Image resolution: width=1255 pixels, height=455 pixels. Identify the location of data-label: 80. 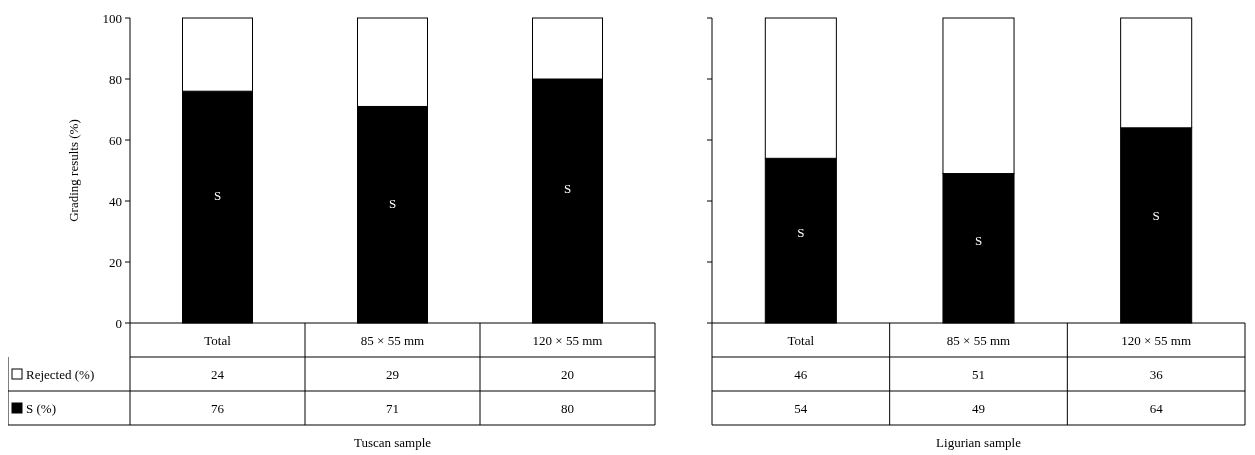
(567, 408).